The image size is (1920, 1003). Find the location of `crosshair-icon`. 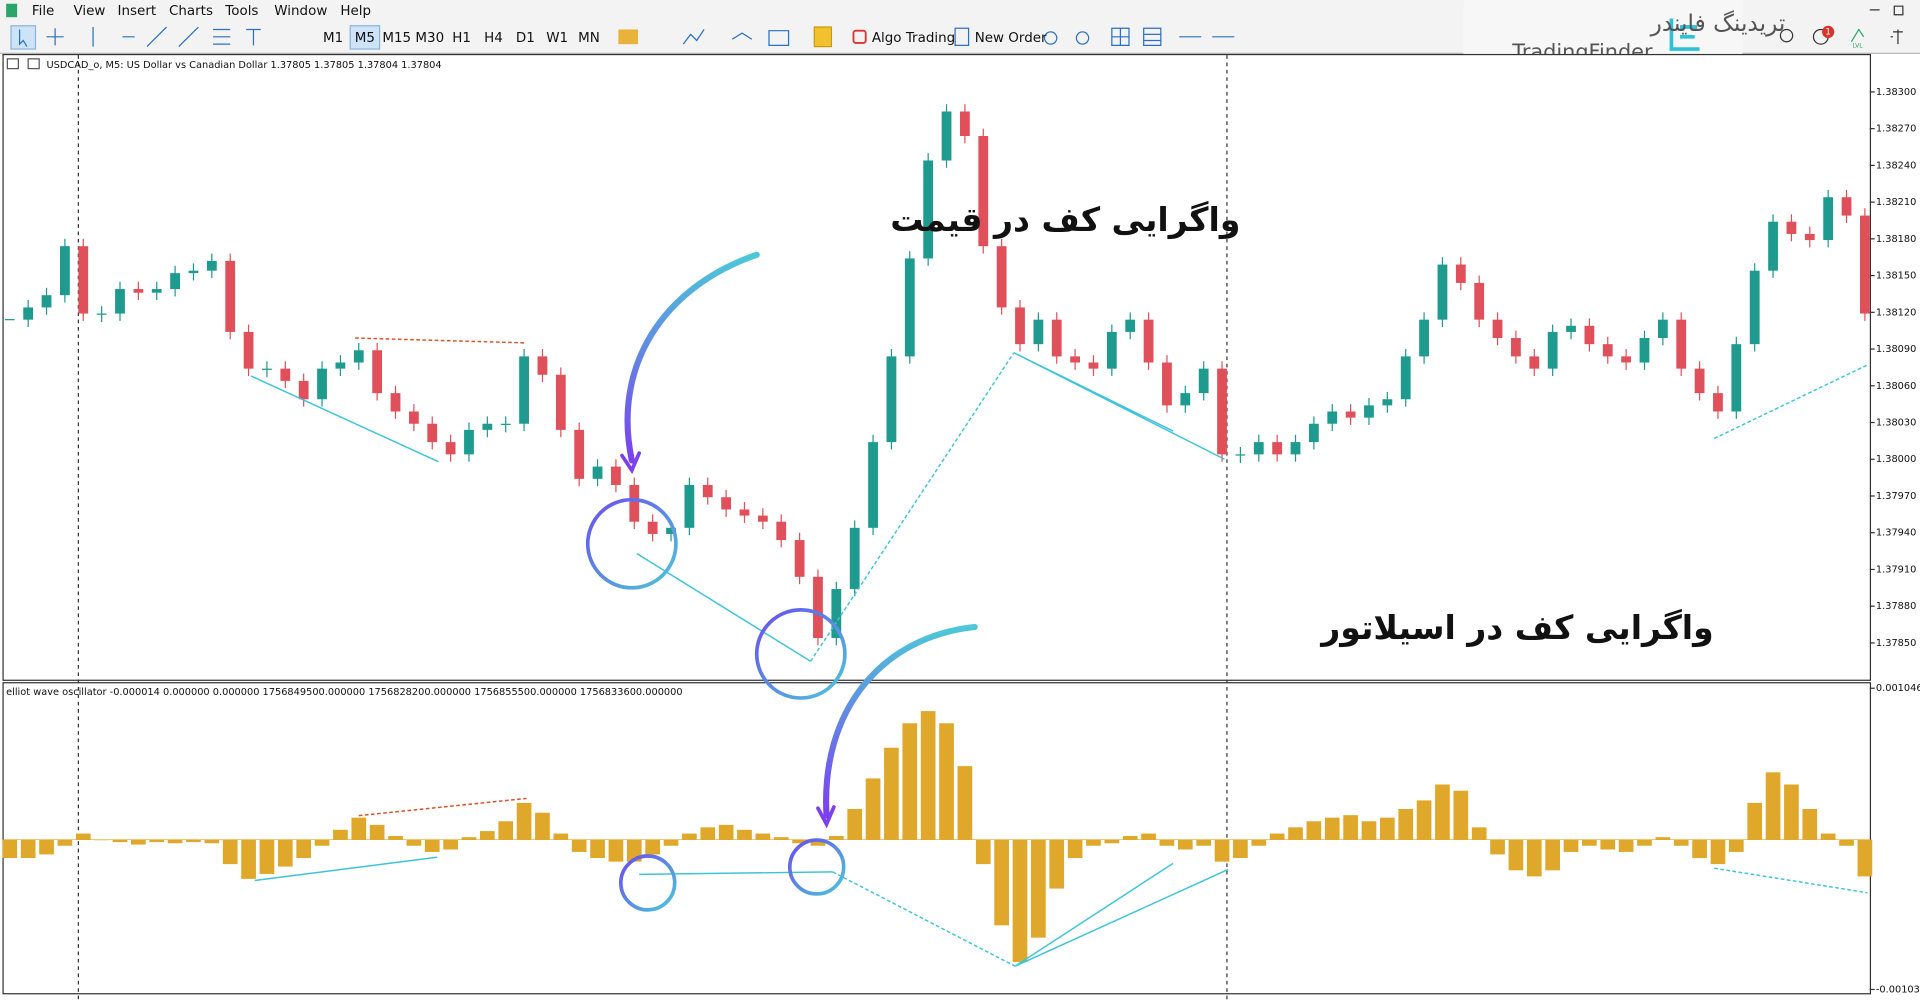

crosshair-icon is located at coordinates (55, 37).